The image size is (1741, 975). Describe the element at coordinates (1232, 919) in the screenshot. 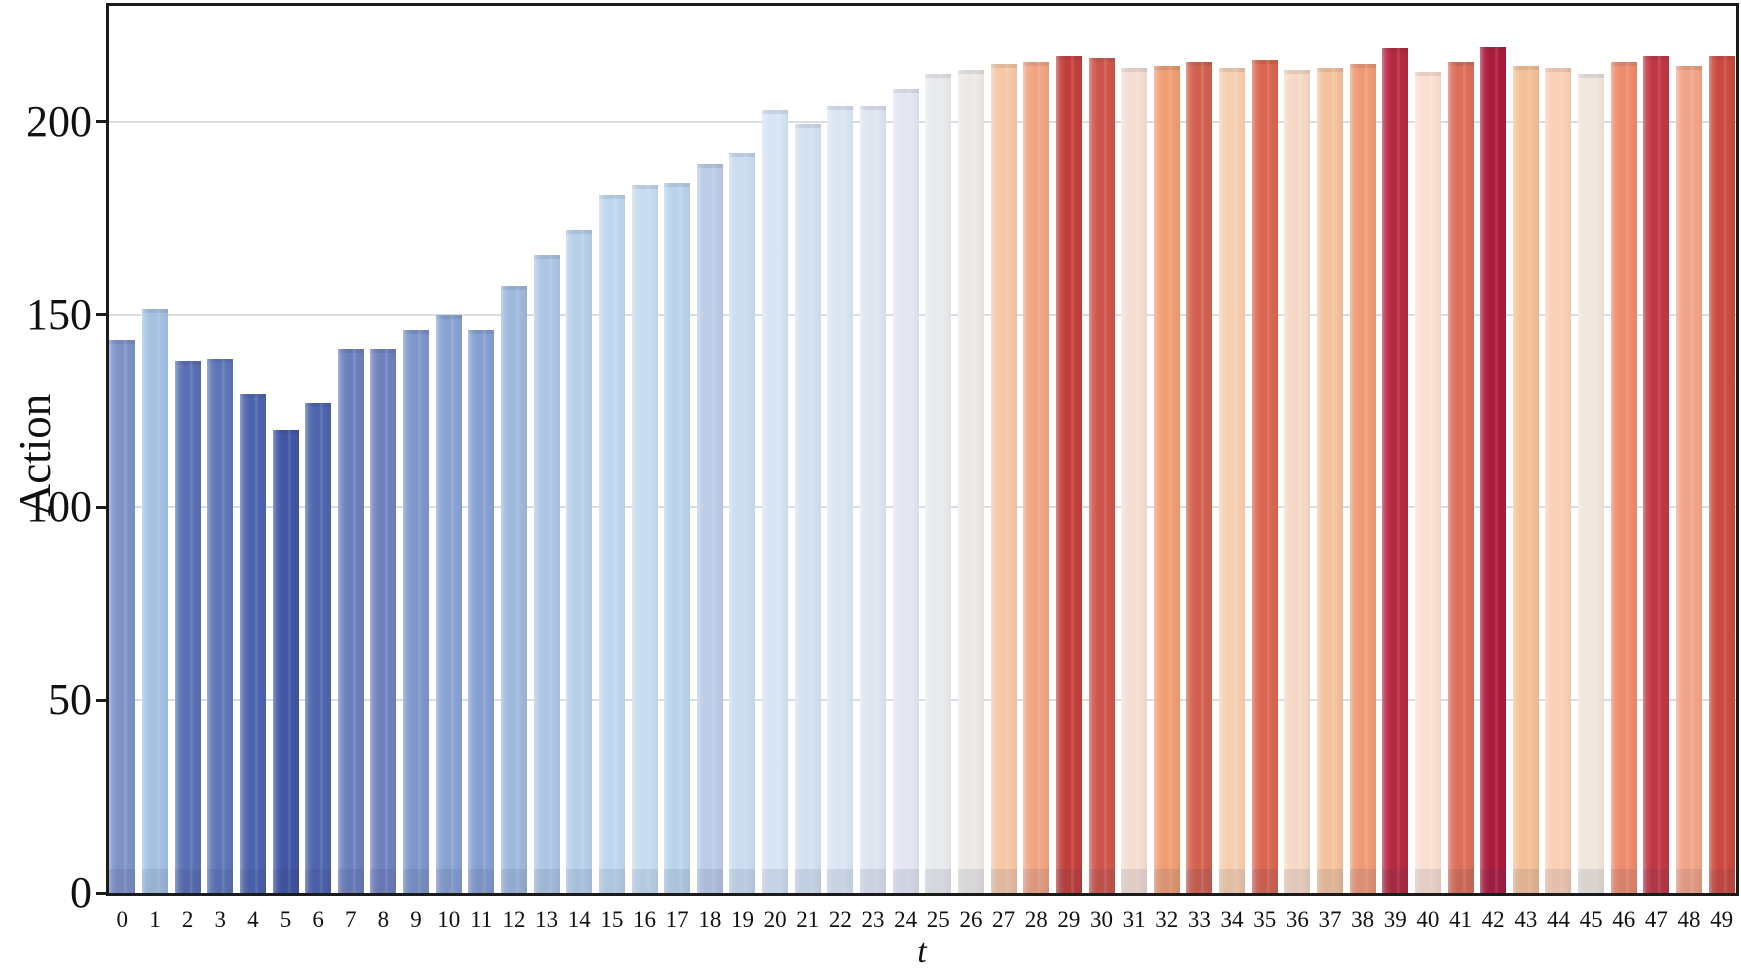

I see `x-tick-label: 34` at that location.